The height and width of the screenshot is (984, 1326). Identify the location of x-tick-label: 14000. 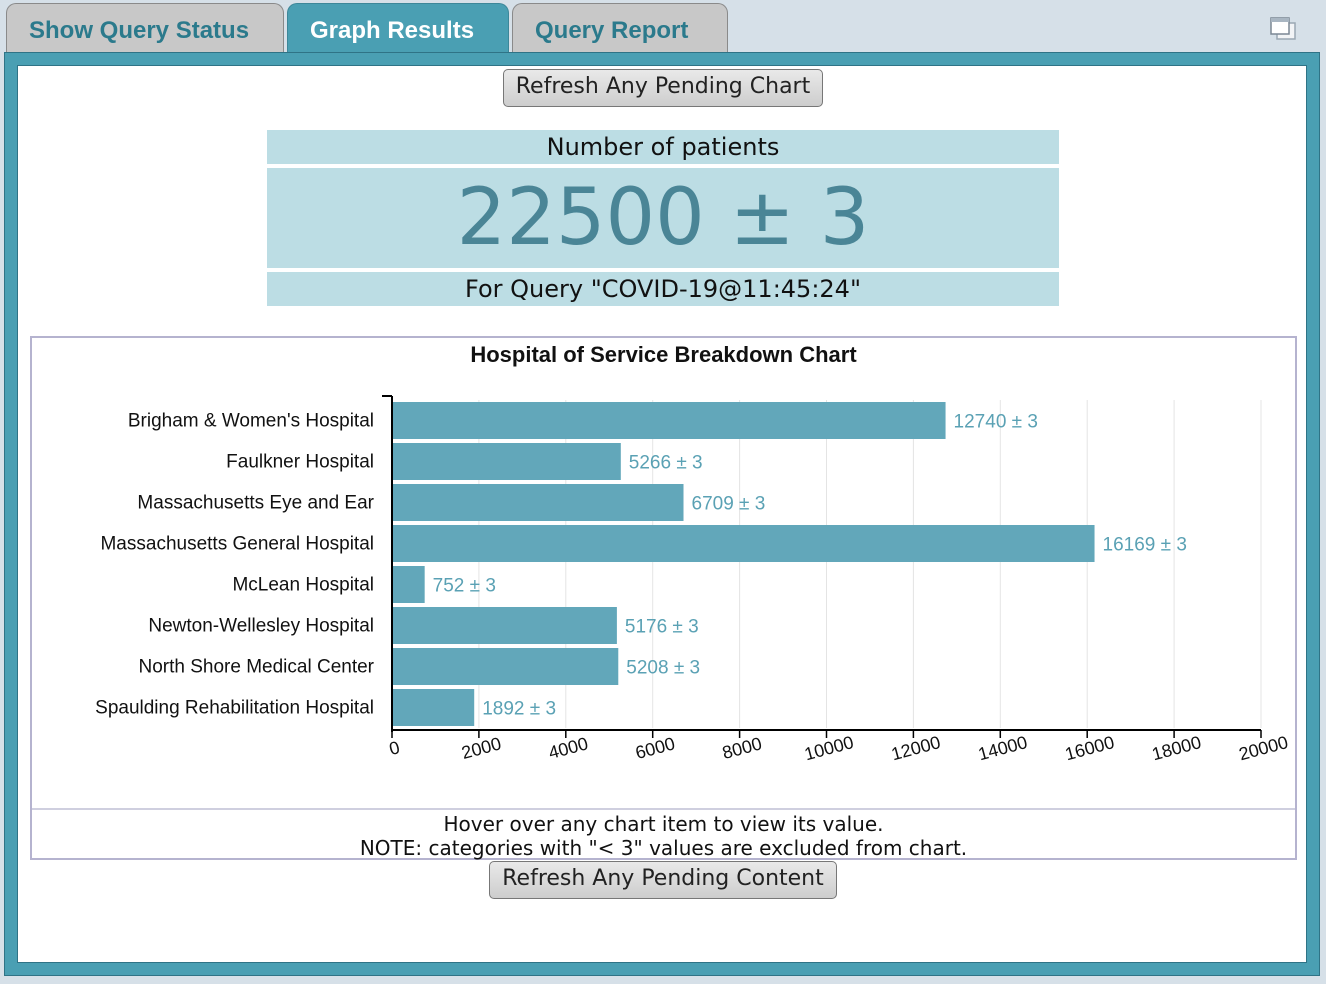
(1003, 748).